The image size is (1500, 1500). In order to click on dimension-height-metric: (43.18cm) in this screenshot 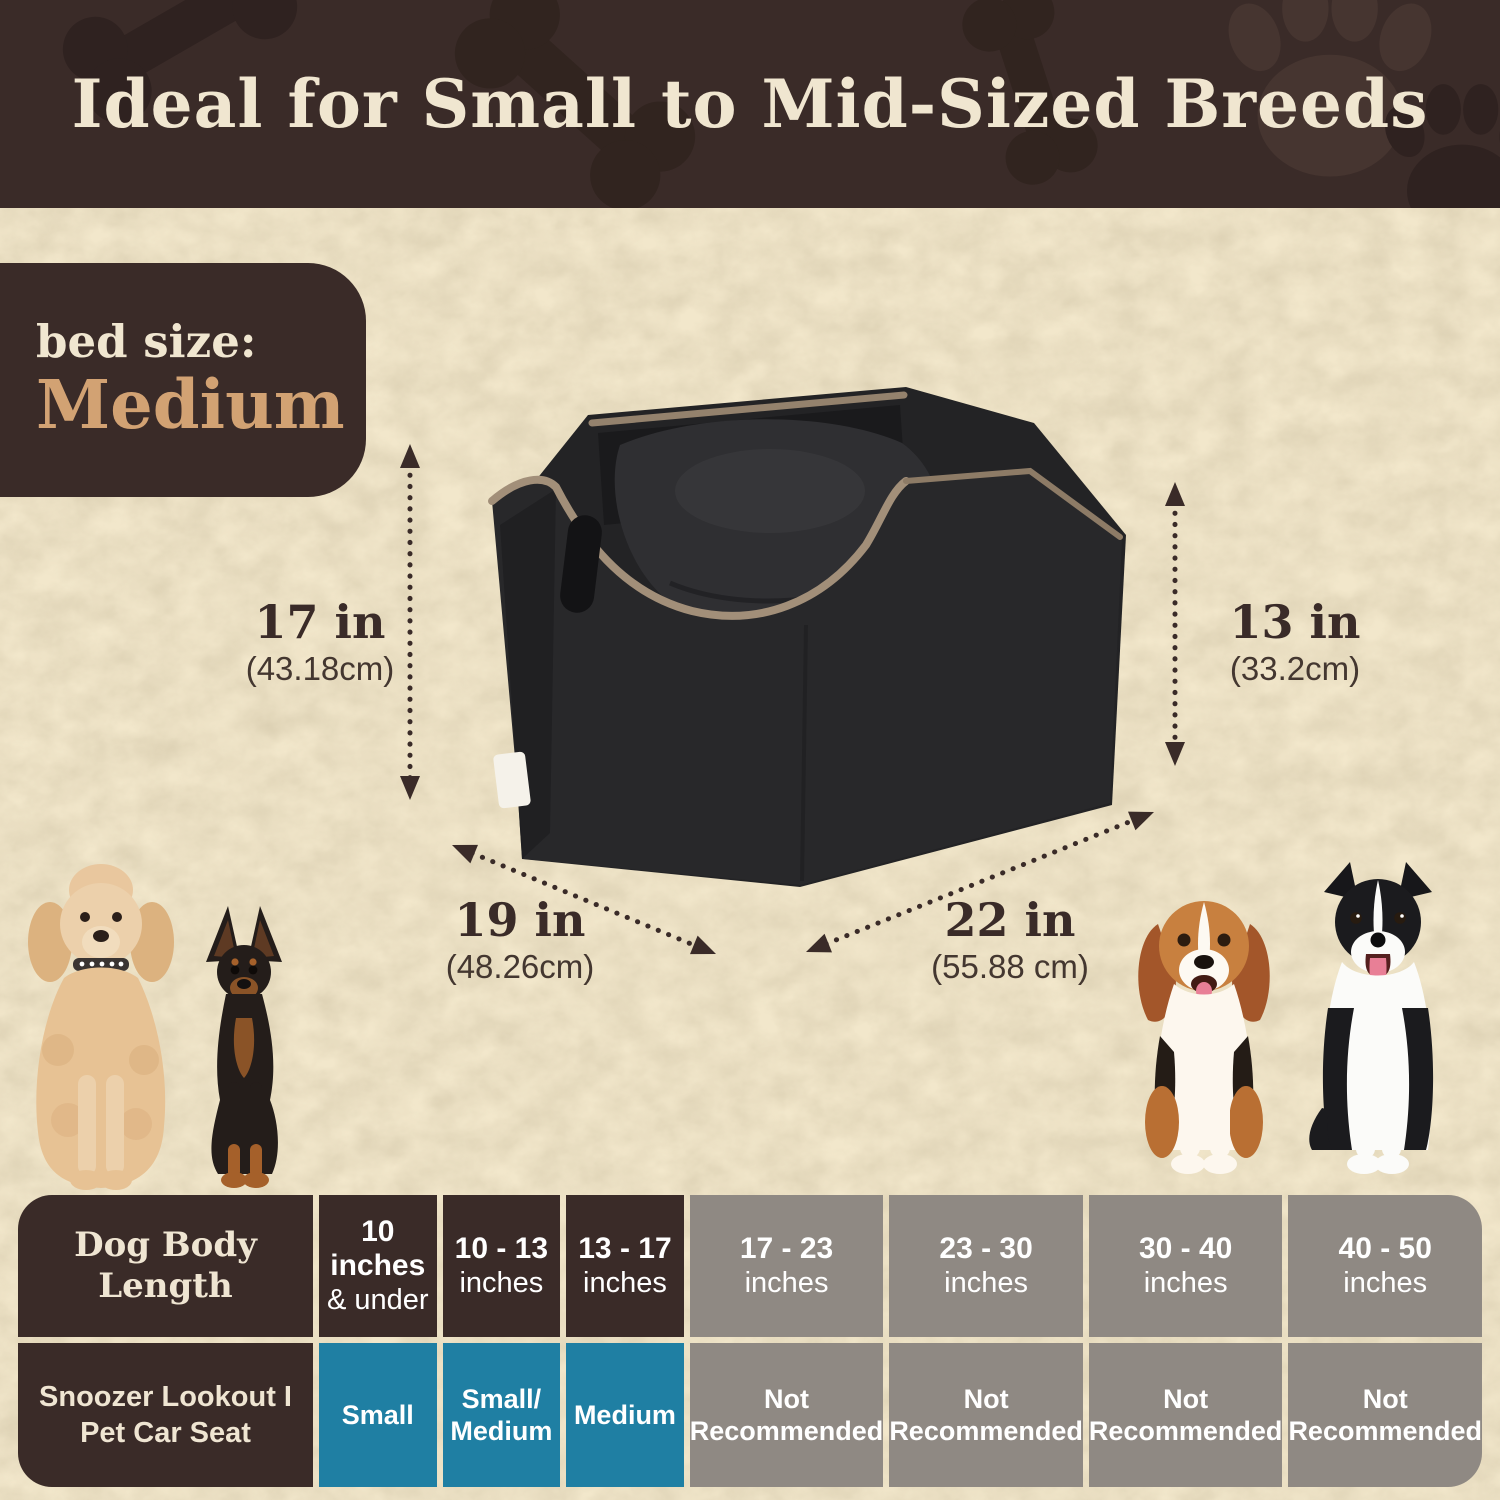, I will do `click(320, 669)`.